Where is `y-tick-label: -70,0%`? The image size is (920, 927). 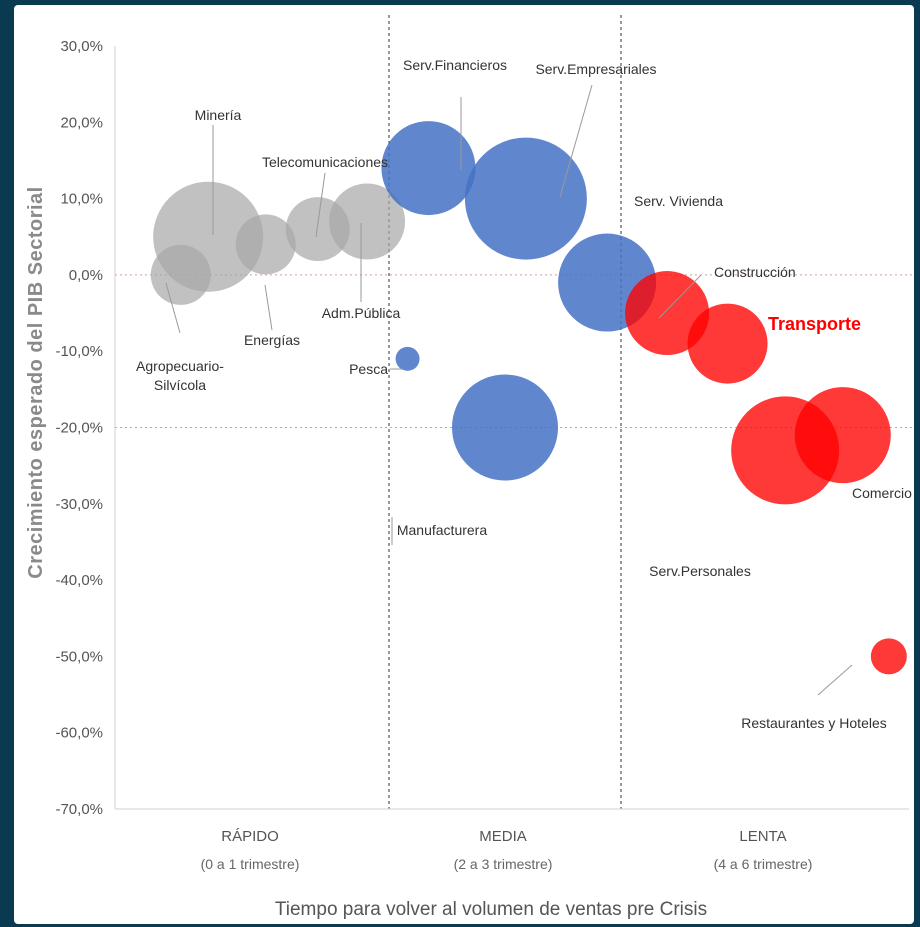
y-tick-label: -70,0% is located at coordinates (79, 809).